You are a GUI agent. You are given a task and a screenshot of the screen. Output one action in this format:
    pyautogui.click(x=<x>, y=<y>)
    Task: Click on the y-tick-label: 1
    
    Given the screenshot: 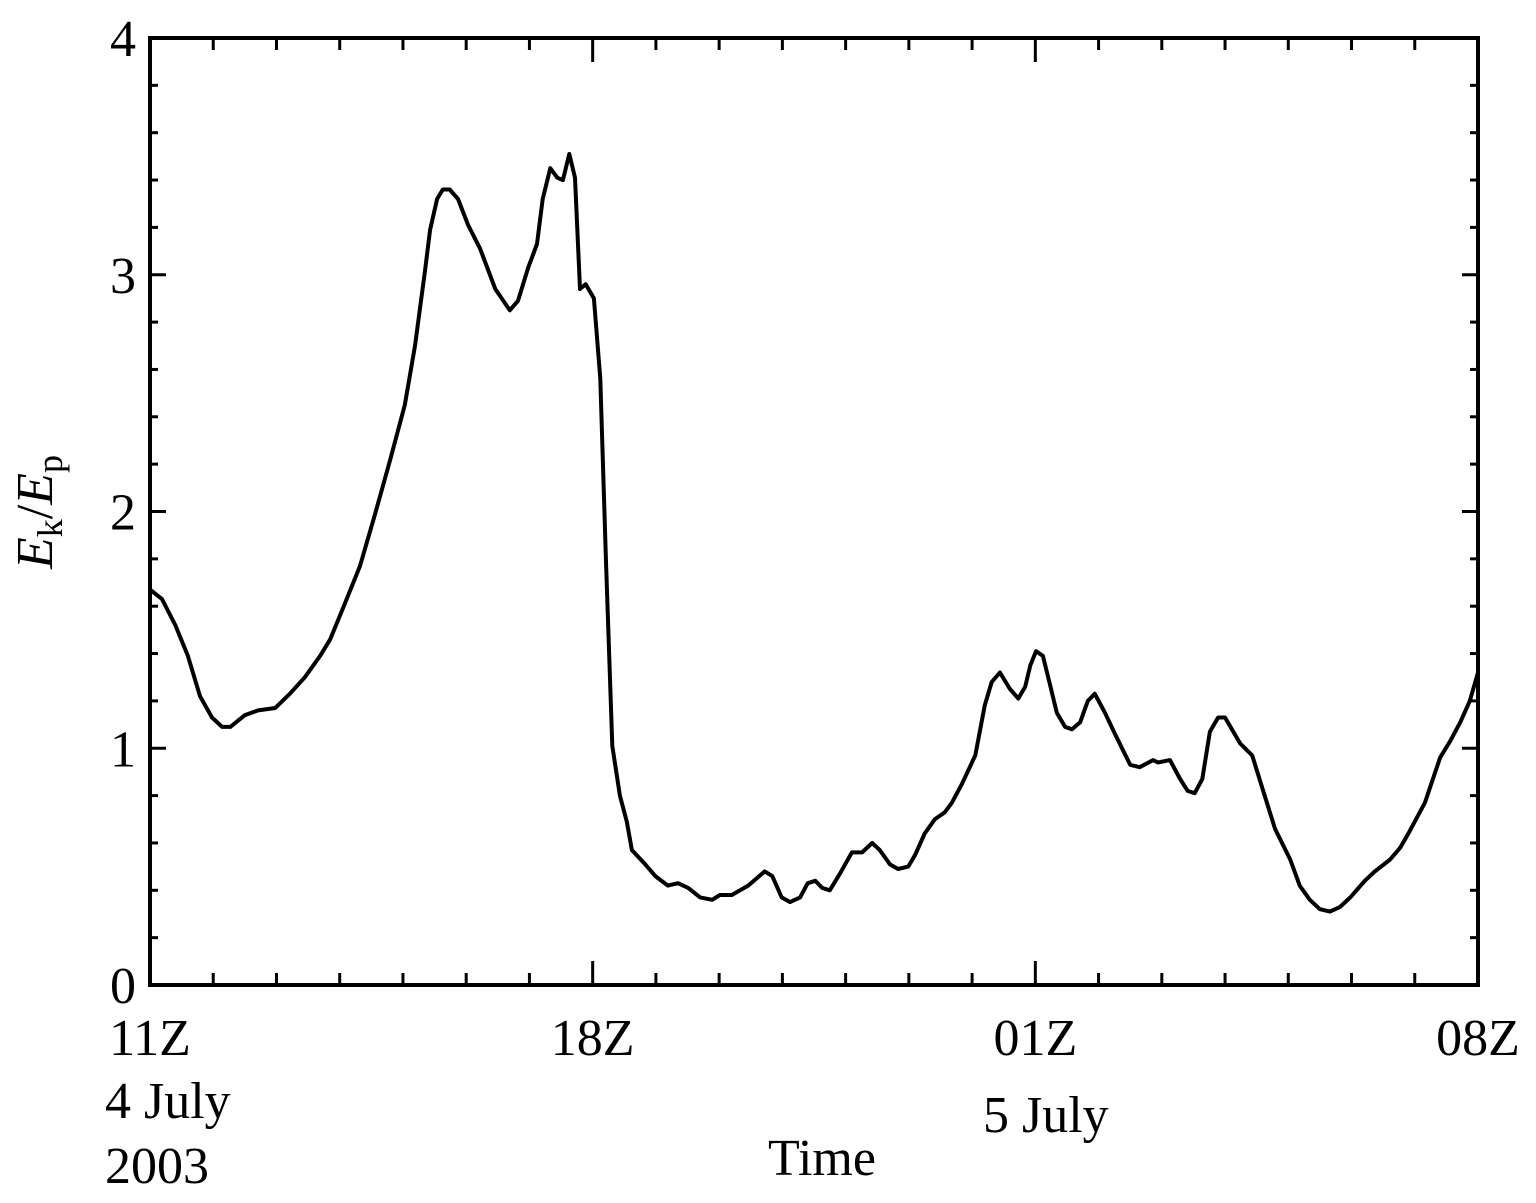 What is the action you would take?
    pyautogui.click(x=123, y=749)
    